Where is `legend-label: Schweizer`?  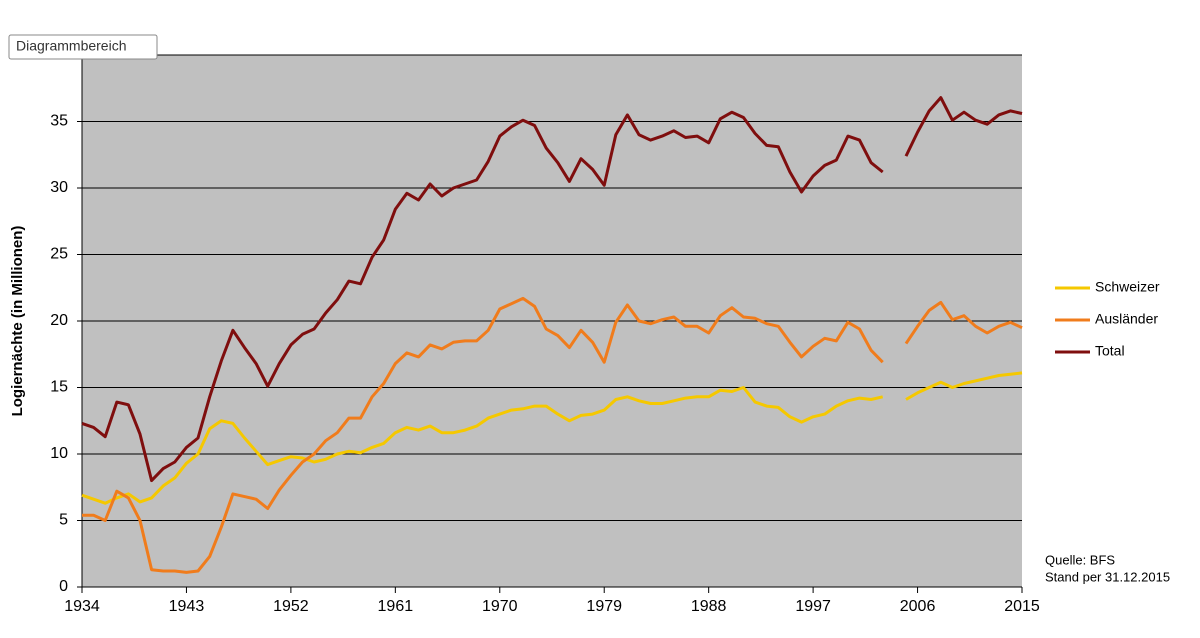
legend-label: Schweizer is located at coordinates (1127, 287).